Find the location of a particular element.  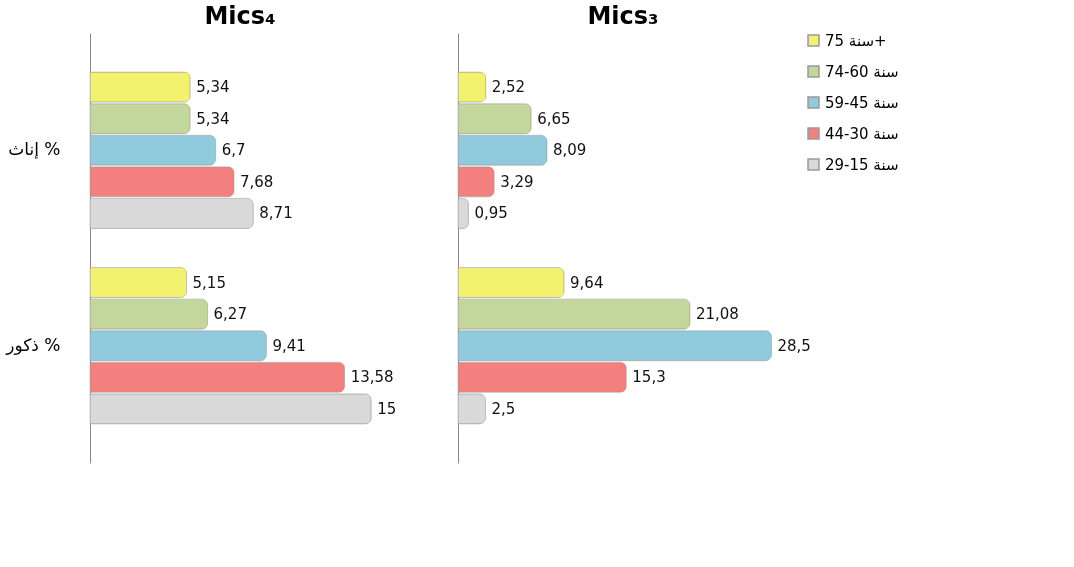

data-label: 21,08 is located at coordinates (717, 314).